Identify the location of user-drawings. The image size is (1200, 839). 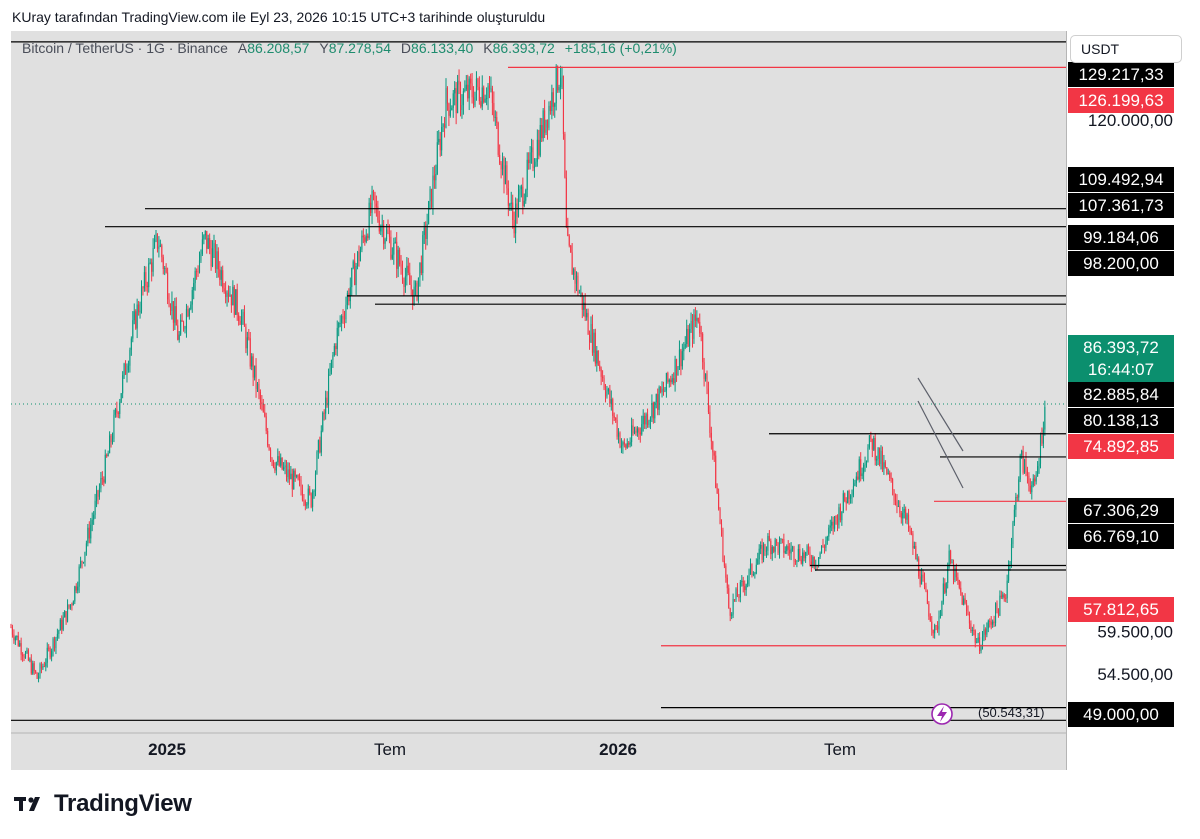
(940, 433).